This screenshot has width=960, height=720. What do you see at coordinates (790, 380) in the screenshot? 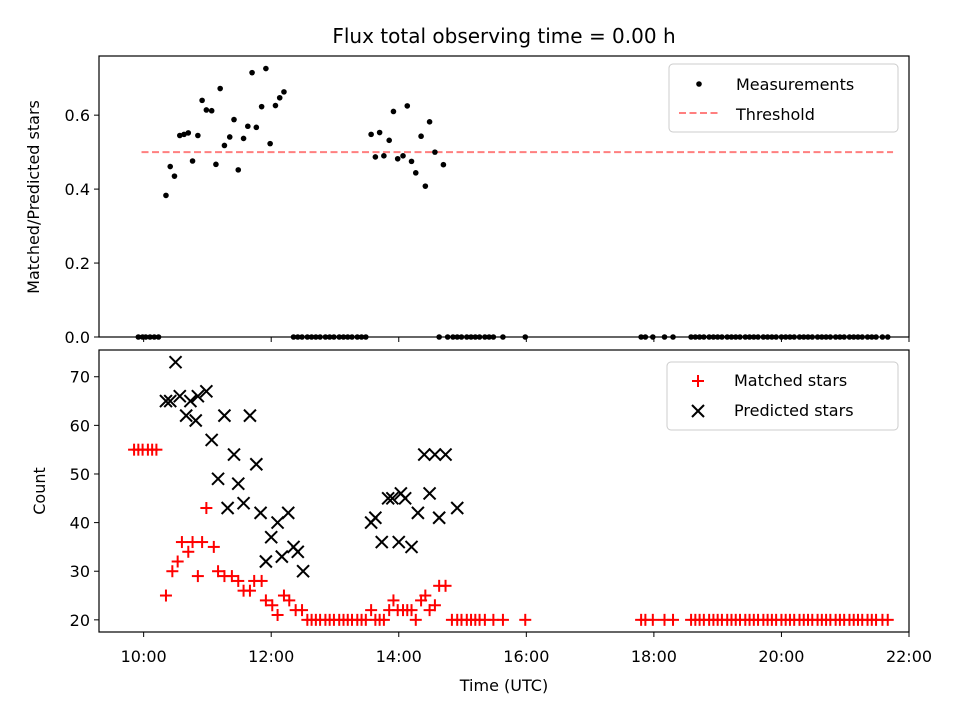
I see `legend-matched-label: Matched stars` at bounding box center [790, 380].